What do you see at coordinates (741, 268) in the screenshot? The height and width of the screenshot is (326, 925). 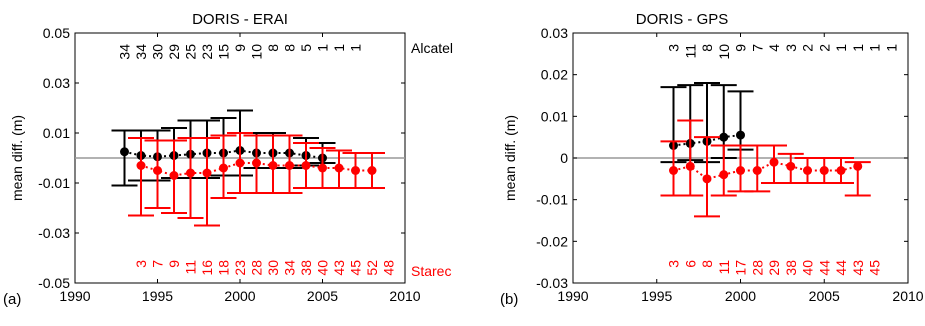 I see `panel-b-starec-count-label: 17` at bounding box center [741, 268].